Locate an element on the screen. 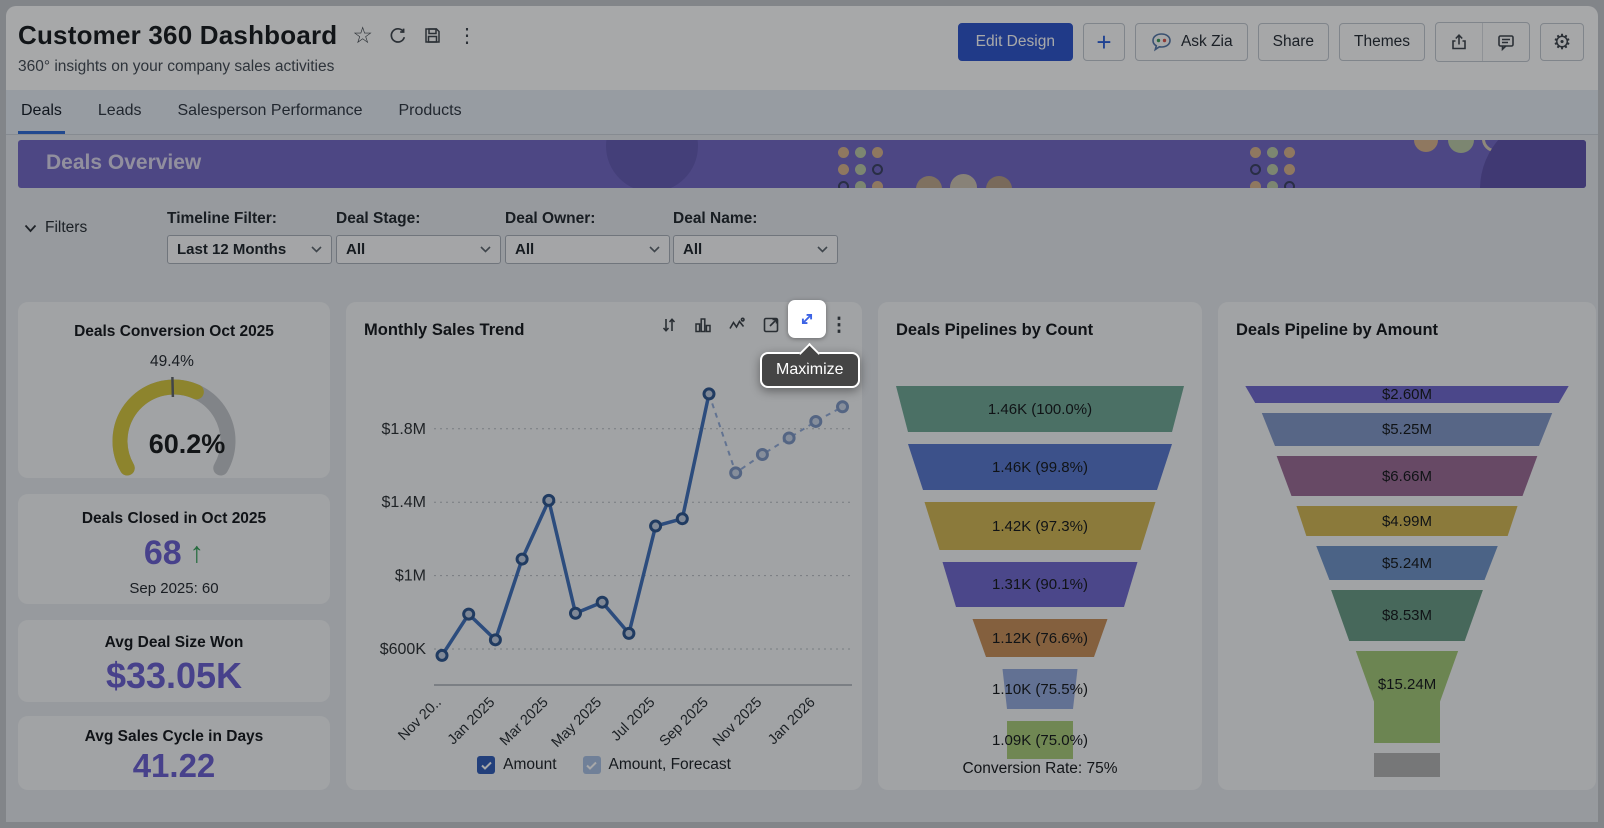  funnel-segment-label: $6.66M is located at coordinates (1407, 476).